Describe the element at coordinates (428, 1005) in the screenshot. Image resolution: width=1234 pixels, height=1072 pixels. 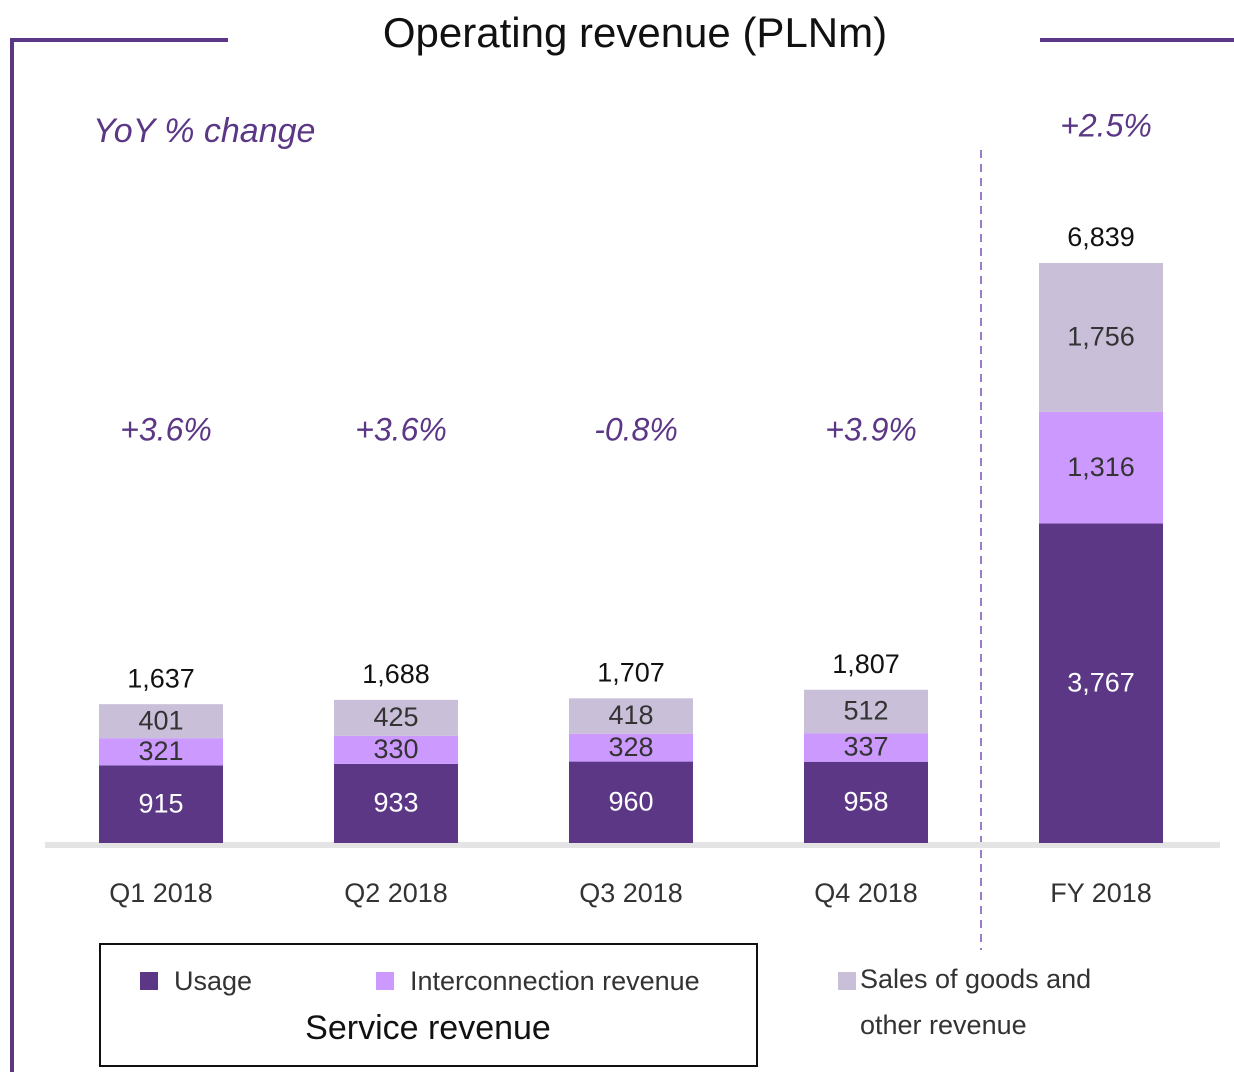
I see `legend-box` at that location.